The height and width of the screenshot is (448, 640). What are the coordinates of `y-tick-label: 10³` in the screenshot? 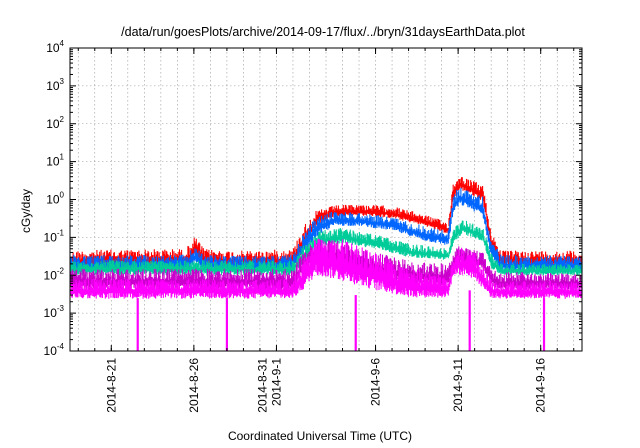 It's located at (55, 85).